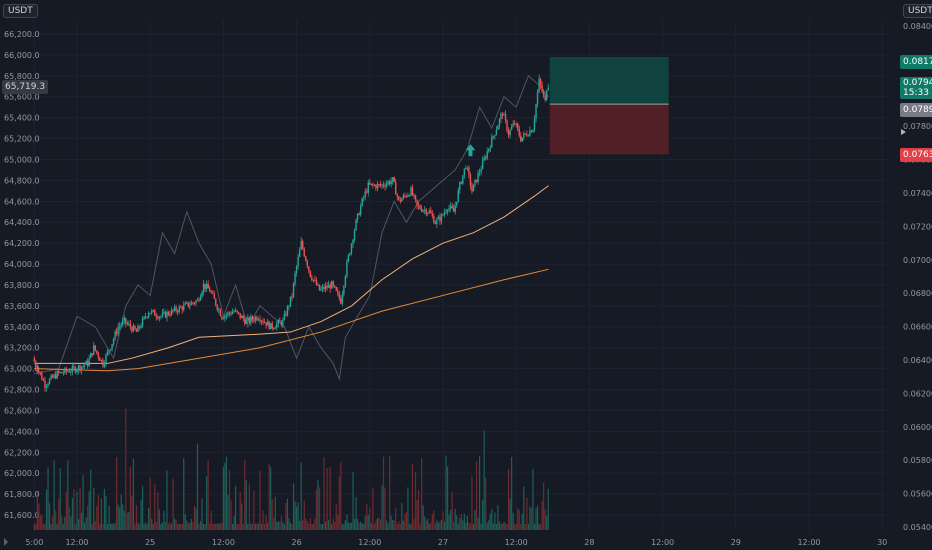 The image size is (932, 550). What do you see at coordinates (22, 452) in the screenshot?
I see `left-axis-tick-label: 62,200.0` at bounding box center [22, 452].